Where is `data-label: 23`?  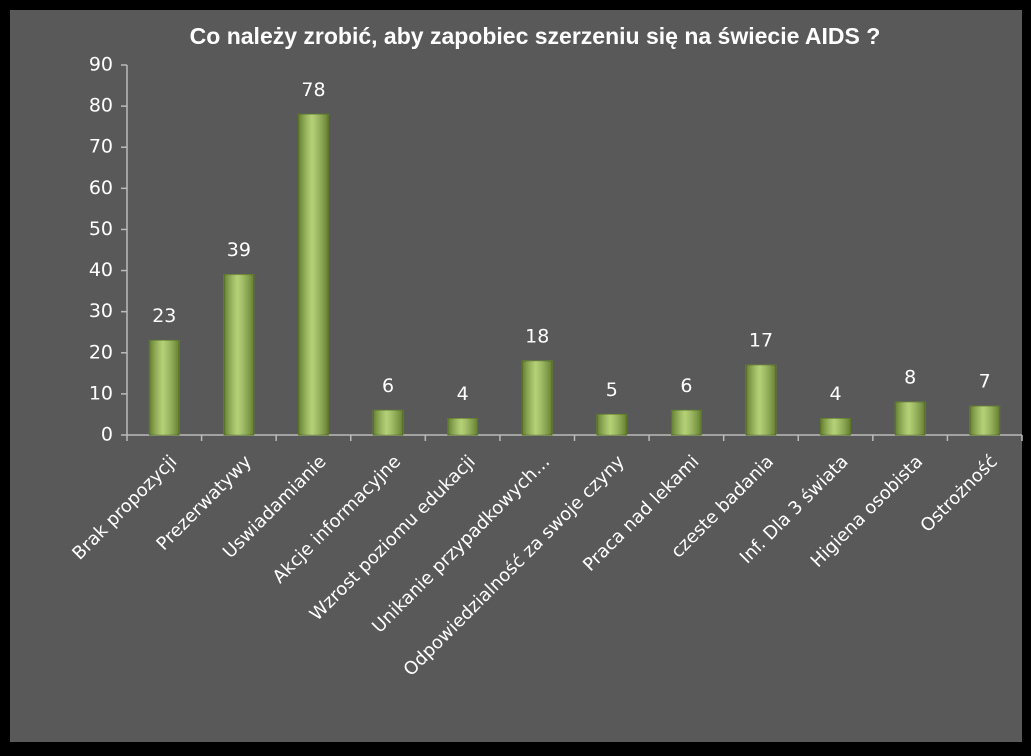 data-label: 23 is located at coordinates (164, 316).